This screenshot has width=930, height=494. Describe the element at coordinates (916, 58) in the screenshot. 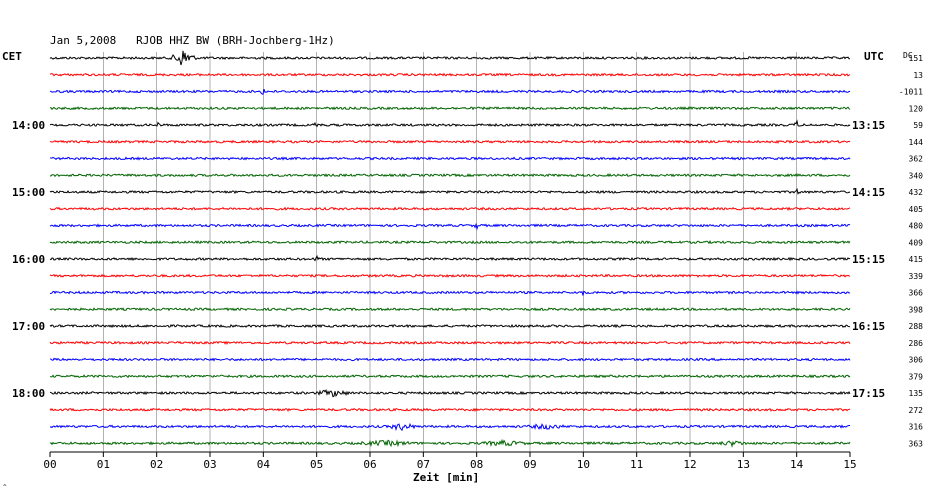

I see `dc-offset-label: 151` at that location.